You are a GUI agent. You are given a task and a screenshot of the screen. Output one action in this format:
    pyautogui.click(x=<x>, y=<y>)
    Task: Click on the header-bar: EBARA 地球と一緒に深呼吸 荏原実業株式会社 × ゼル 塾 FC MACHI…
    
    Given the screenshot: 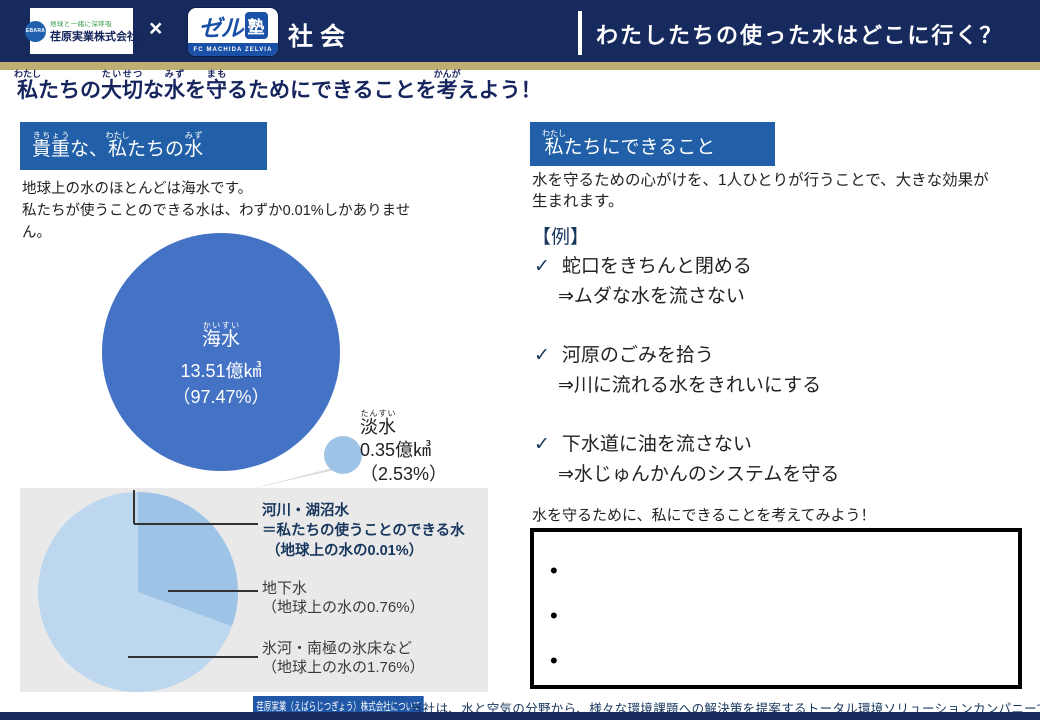 What is the action you would take?
    pyautogui.click(x=520, y=31)
    